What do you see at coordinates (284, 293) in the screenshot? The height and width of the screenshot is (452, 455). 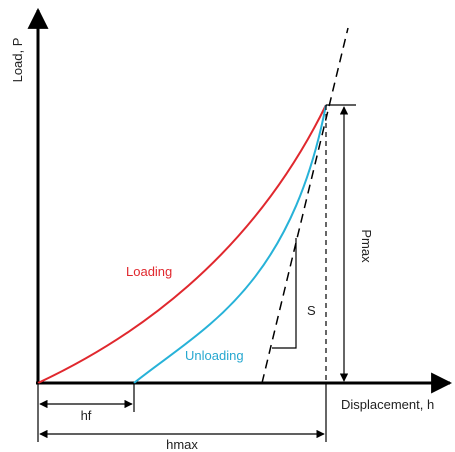 I see `slope-triangle` at bounding box center [284, 293].